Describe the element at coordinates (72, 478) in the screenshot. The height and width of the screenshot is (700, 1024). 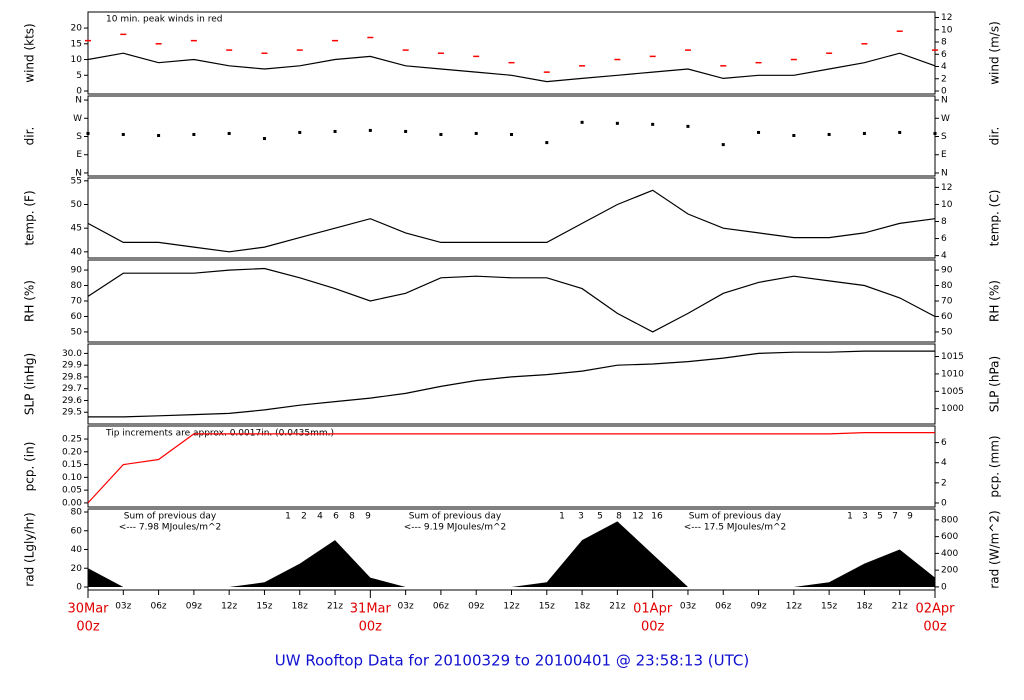
I see `y-tick-label: 0.10` at that location.